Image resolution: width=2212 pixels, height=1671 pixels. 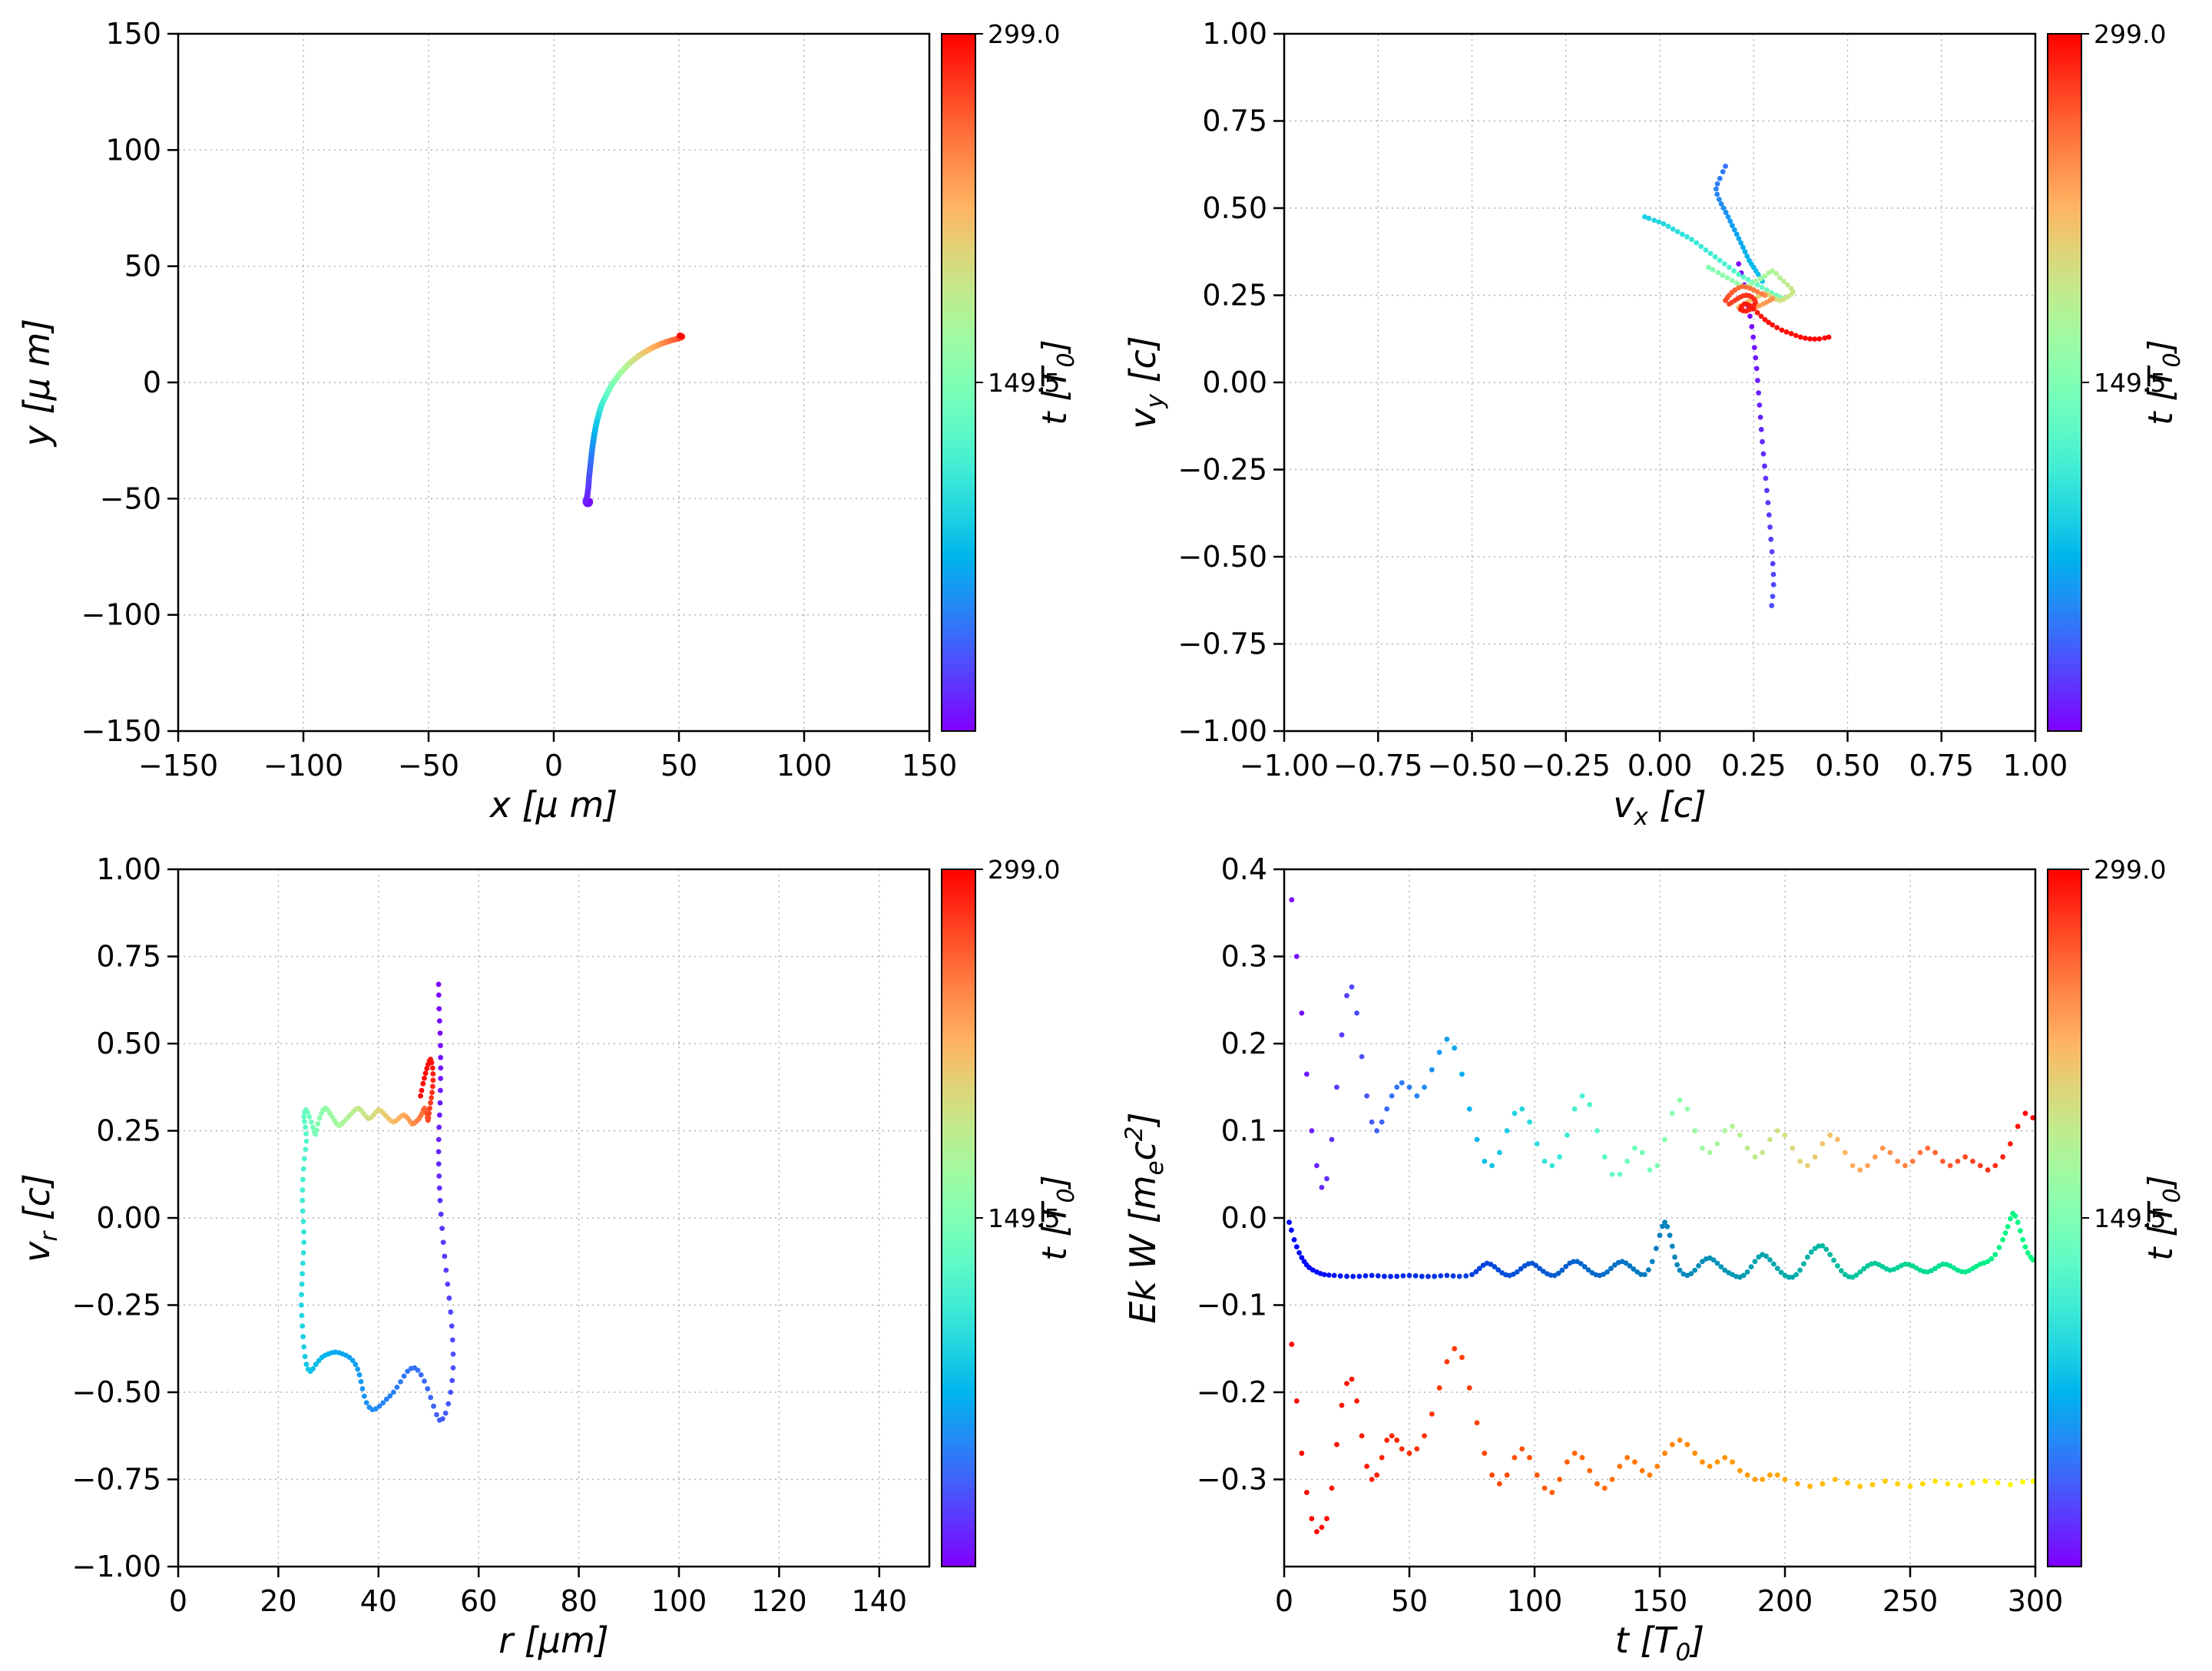 I want to click on x-tick-label: 0.75, so click(x=1941, y=766).